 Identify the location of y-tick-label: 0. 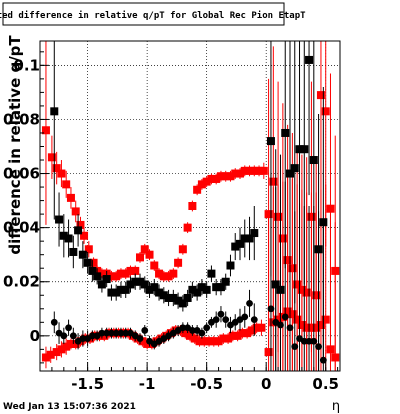
(35, 336).